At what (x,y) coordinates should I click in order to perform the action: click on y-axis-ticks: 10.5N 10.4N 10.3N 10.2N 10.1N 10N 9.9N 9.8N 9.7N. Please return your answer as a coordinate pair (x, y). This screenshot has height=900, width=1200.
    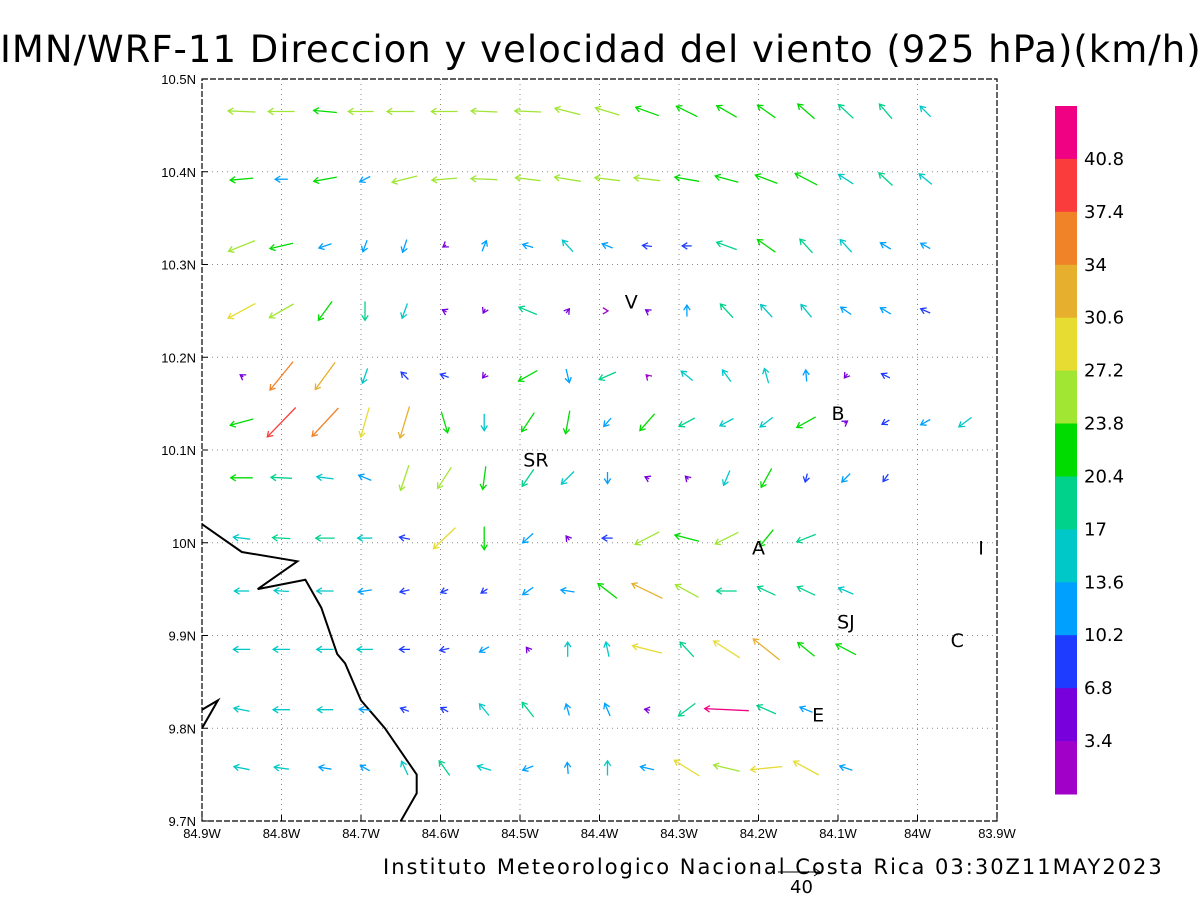
    Looking at the image, I should click on (184, 450).